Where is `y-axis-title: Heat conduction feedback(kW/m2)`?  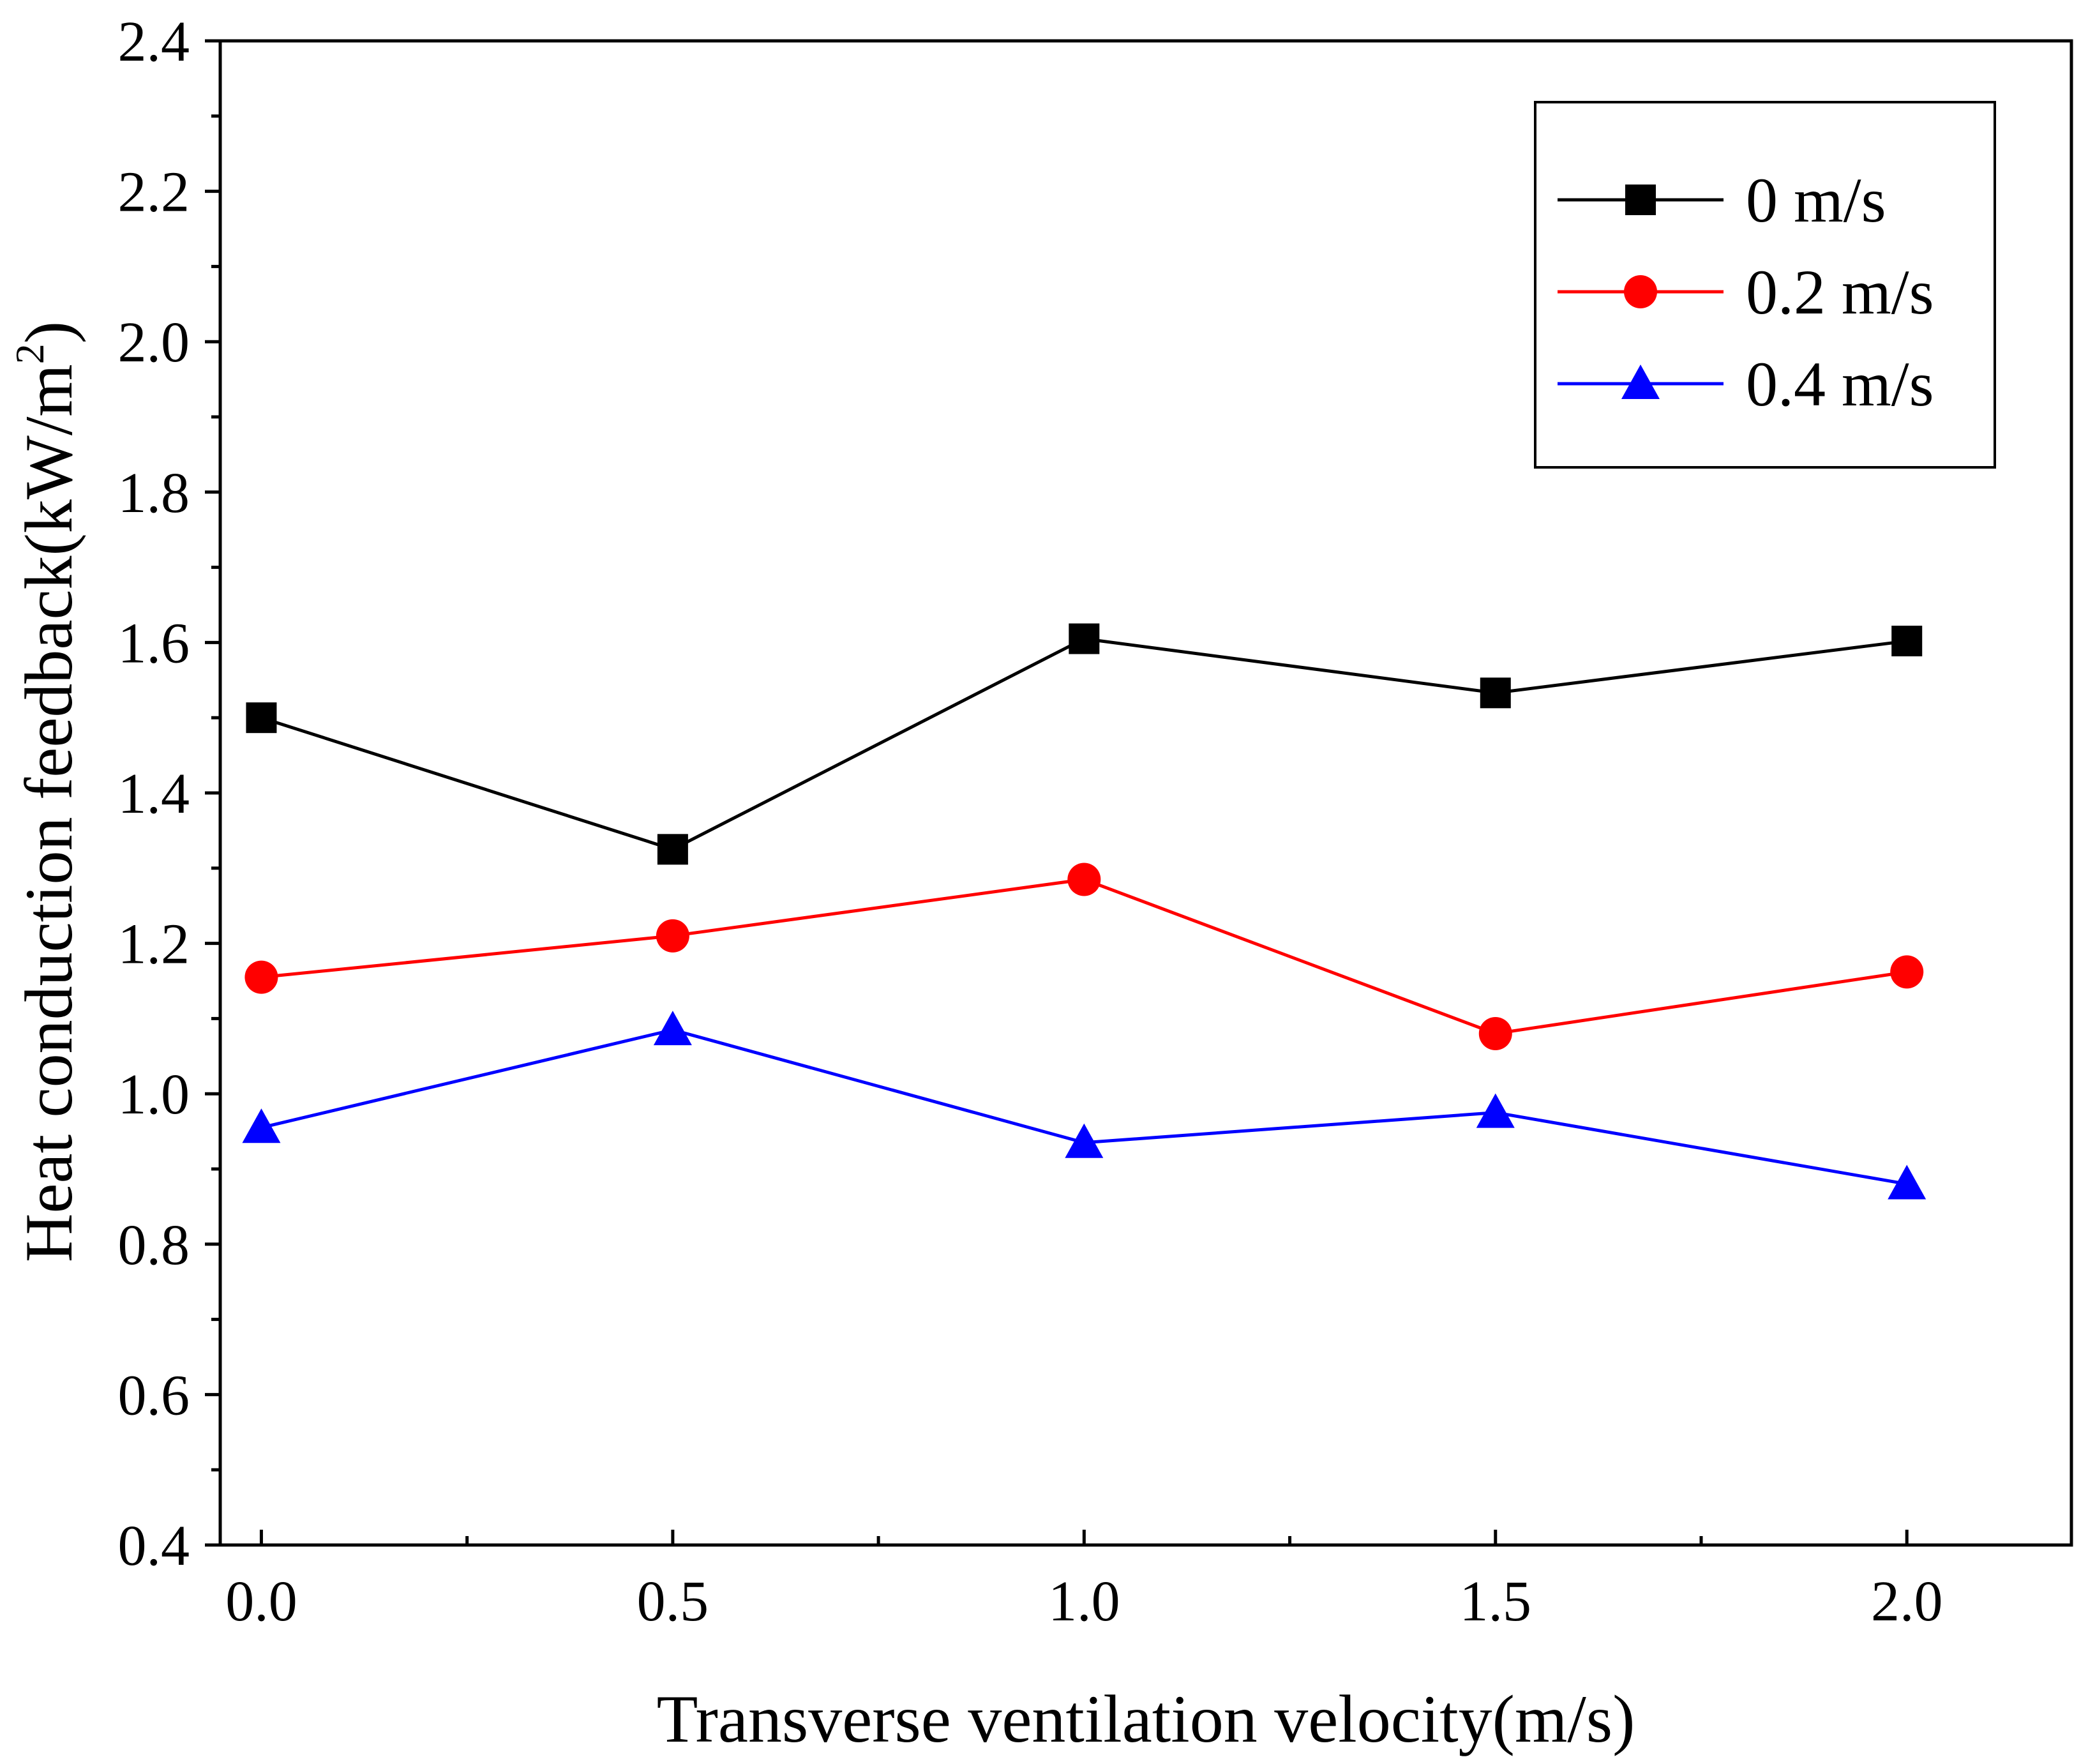 y-axis-title: Heat conduction feedback(kW/m2) is located at coordinates (46, 791).